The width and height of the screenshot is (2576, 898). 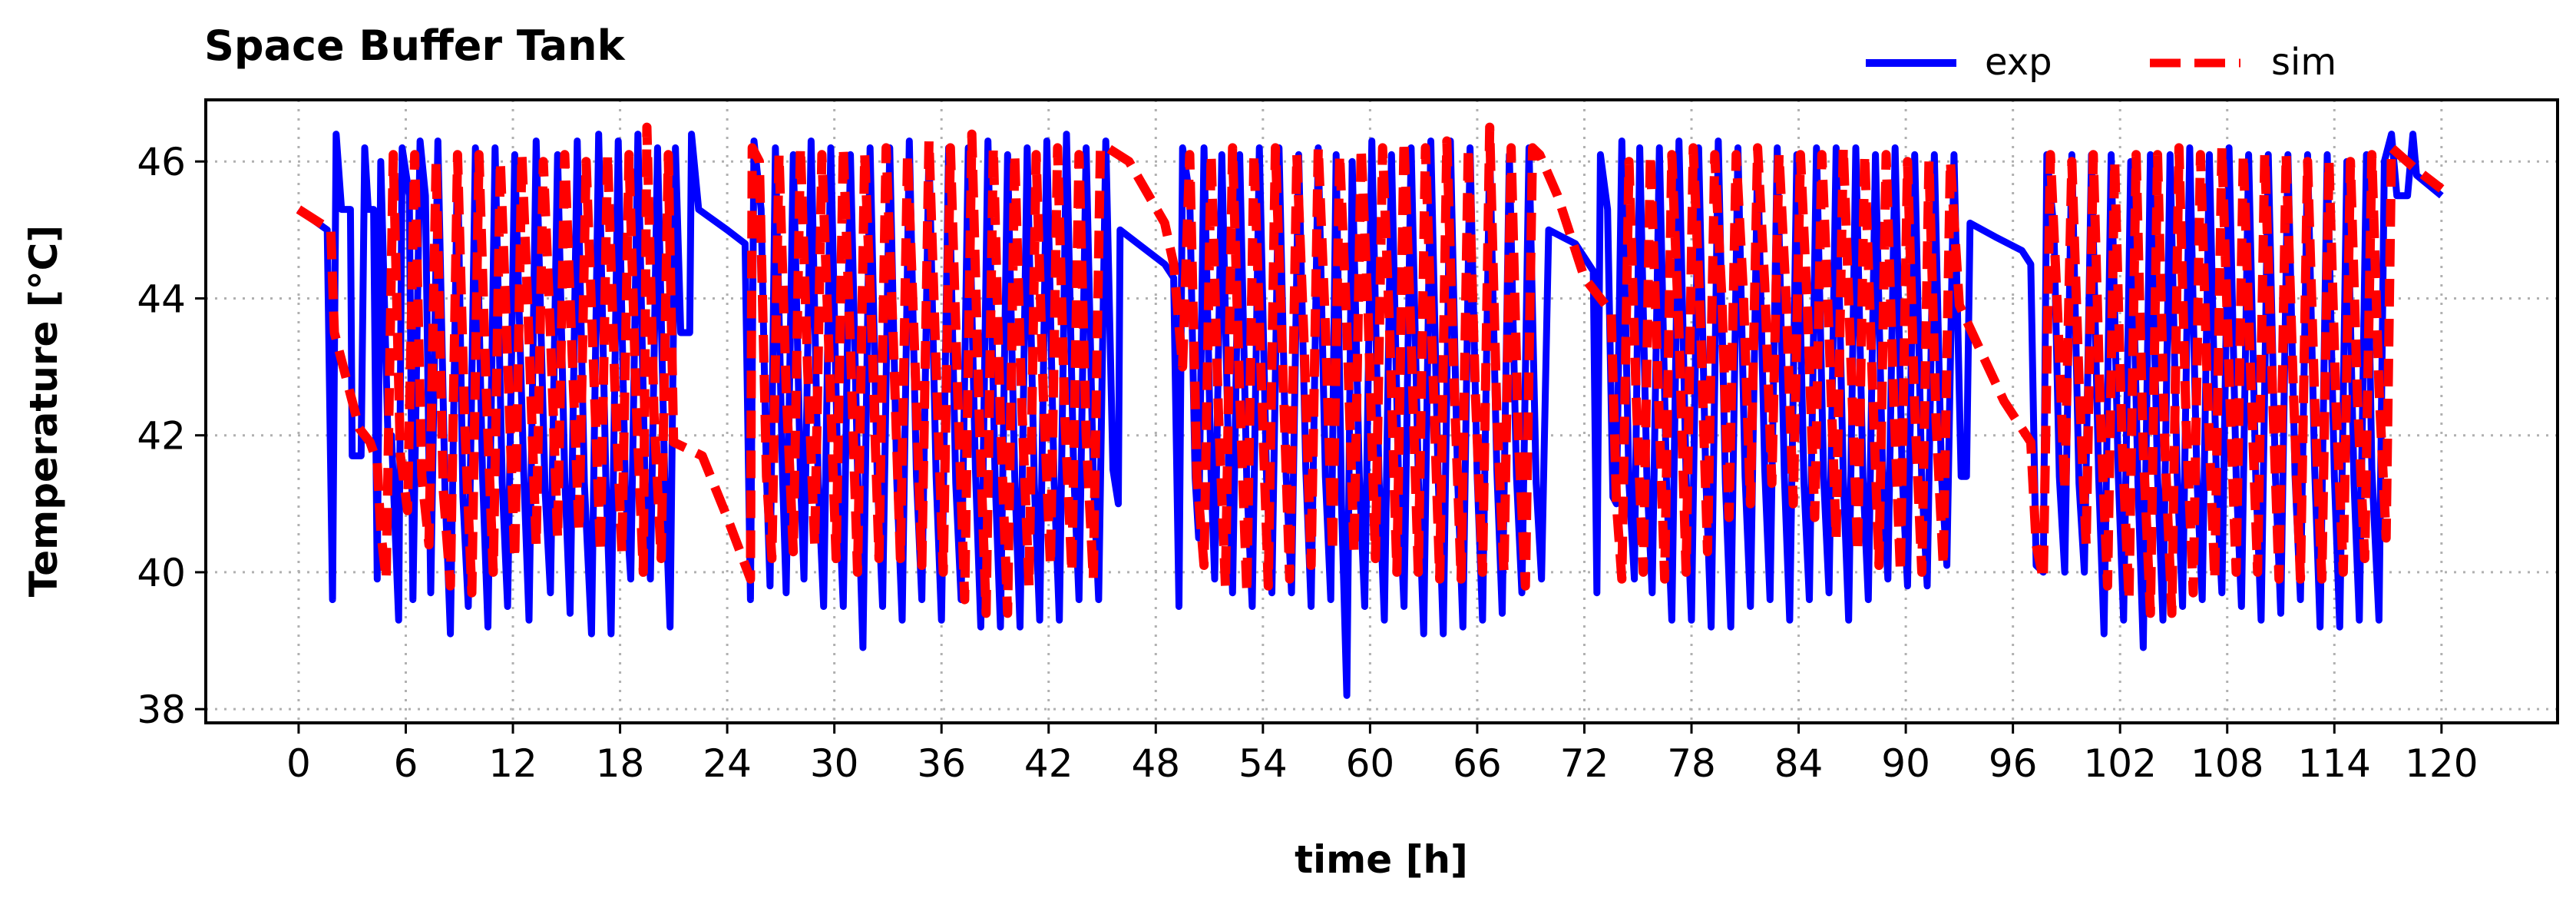 I want to click on y-axis: 38 40 42 44 46, so click(x=171, y=436).